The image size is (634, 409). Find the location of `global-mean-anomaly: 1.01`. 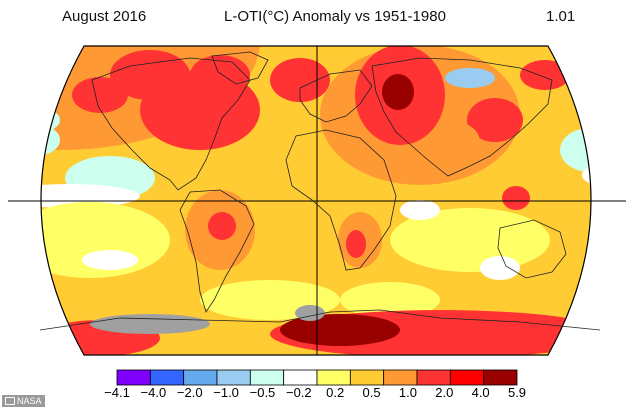

global-mean-anomaly: 1.01 is located at coordinates (561, 16).